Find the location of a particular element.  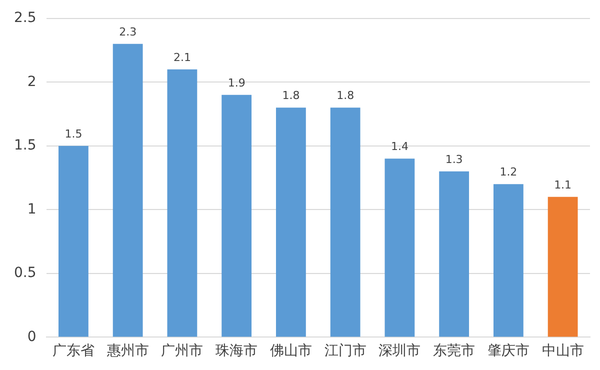

y-tick-label: 1.5 is located at coordinates (25, 146).